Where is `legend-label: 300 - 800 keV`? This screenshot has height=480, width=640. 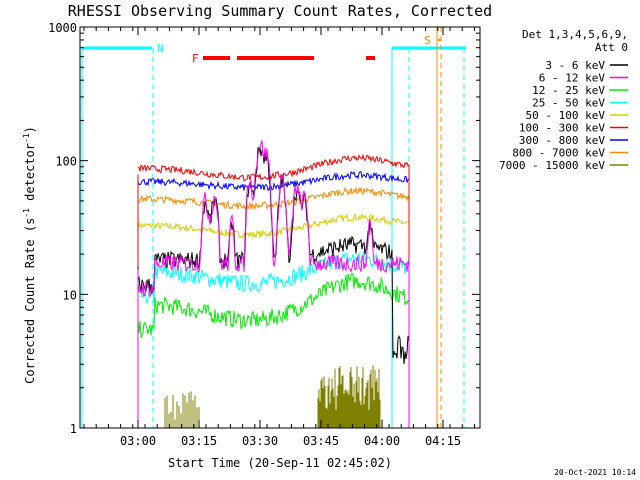 legend-label: 300 - 800 keV is located at coordinates (562, 140).